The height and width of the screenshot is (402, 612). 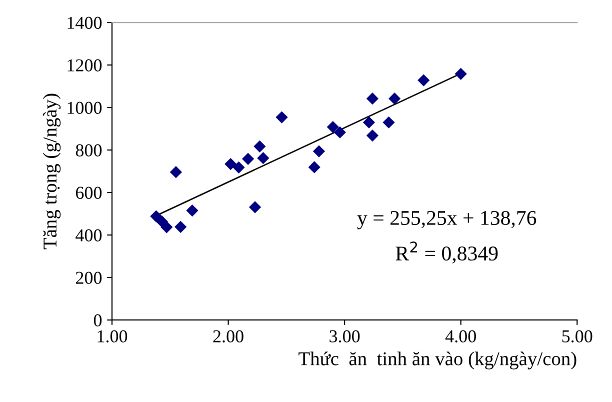 I want to click on y-tick-label: 0, so click(x=98, y=320).